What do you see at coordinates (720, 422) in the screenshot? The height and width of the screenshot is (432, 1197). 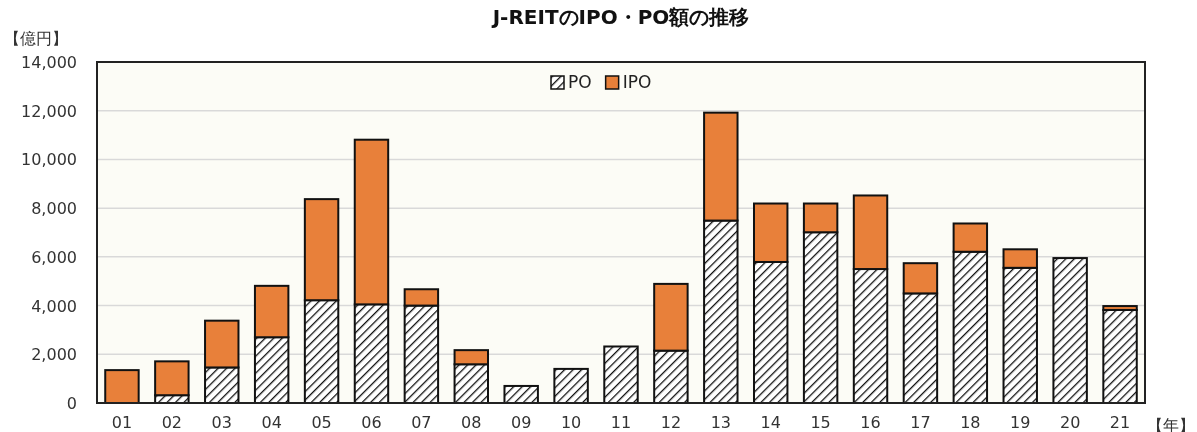 I see `x-tick-label: 13` at bounding box center [720, 422].